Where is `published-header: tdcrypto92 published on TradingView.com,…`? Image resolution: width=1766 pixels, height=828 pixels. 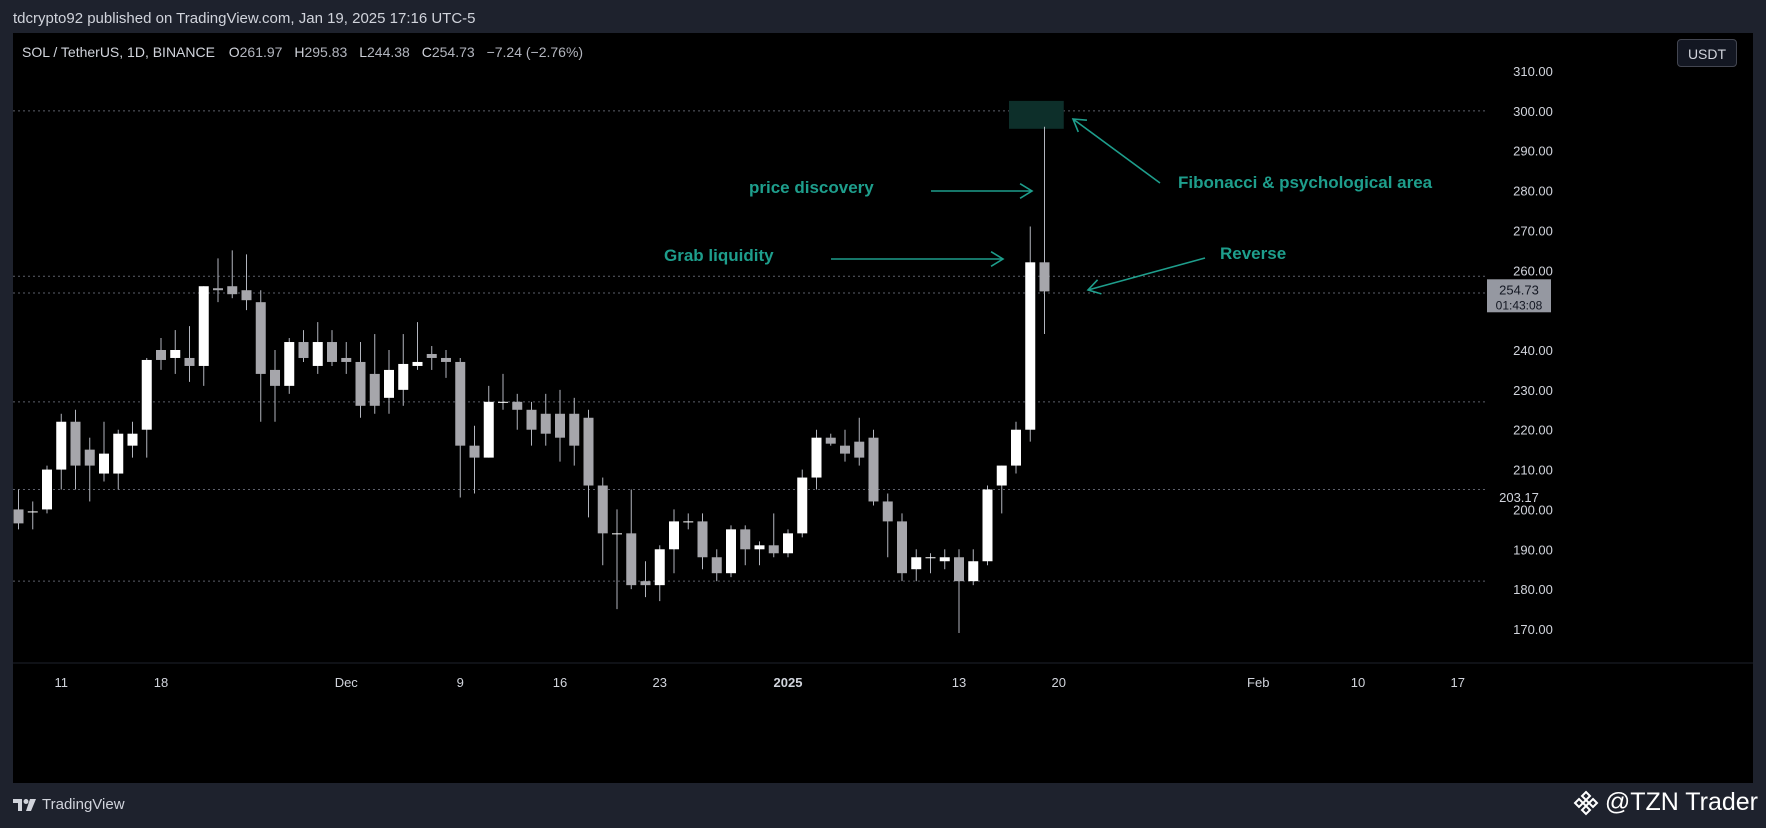
published-header: tdcrypto92 published on TradingView.com,… is located at coordinates (883, 16).